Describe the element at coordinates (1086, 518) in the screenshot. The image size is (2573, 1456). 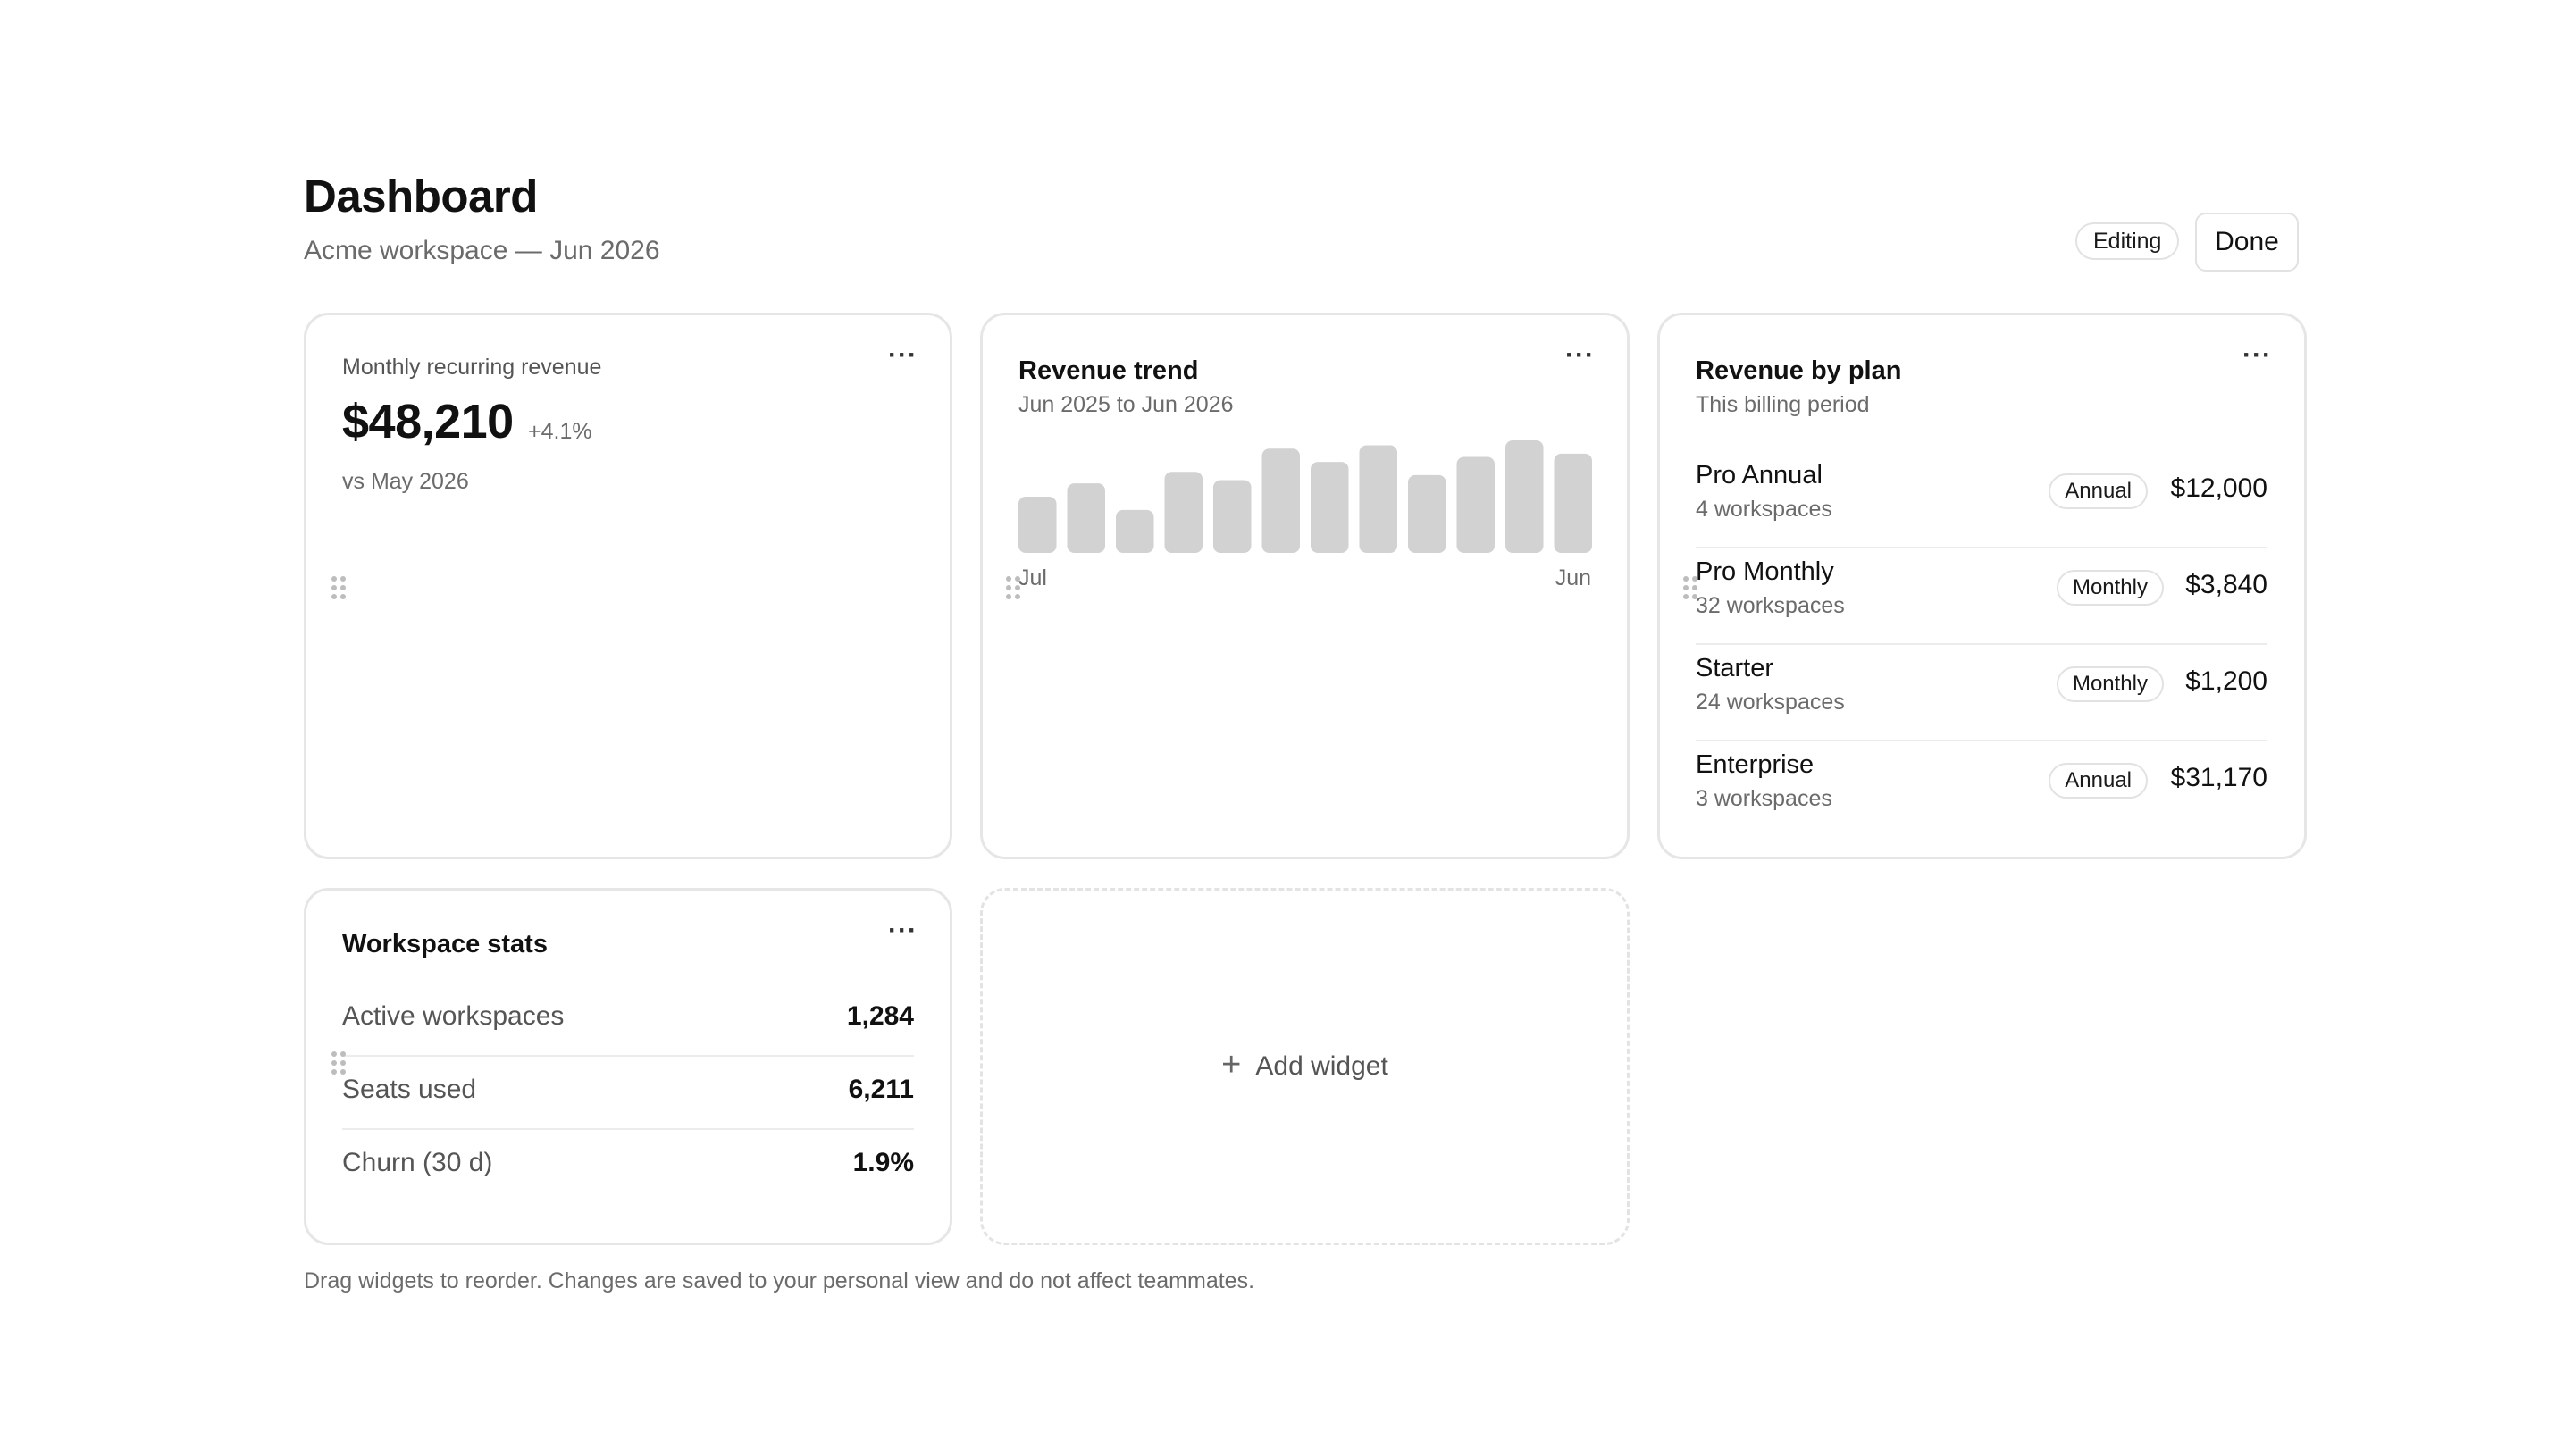
I see `bar-aug` at that location.